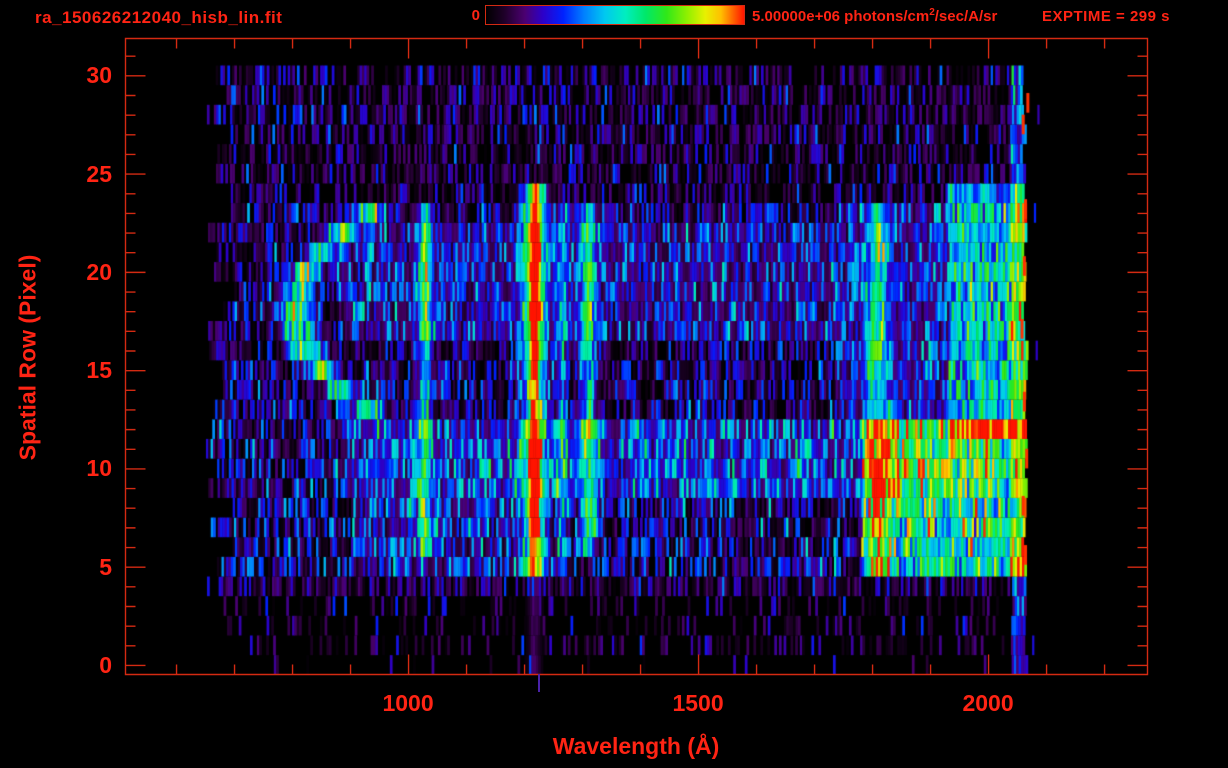 The width and height of the screenshot is (1228, 768). Describe the element at coordinates (99, 271) in the screenshot. I see `y-tick-label: 20` at that location.